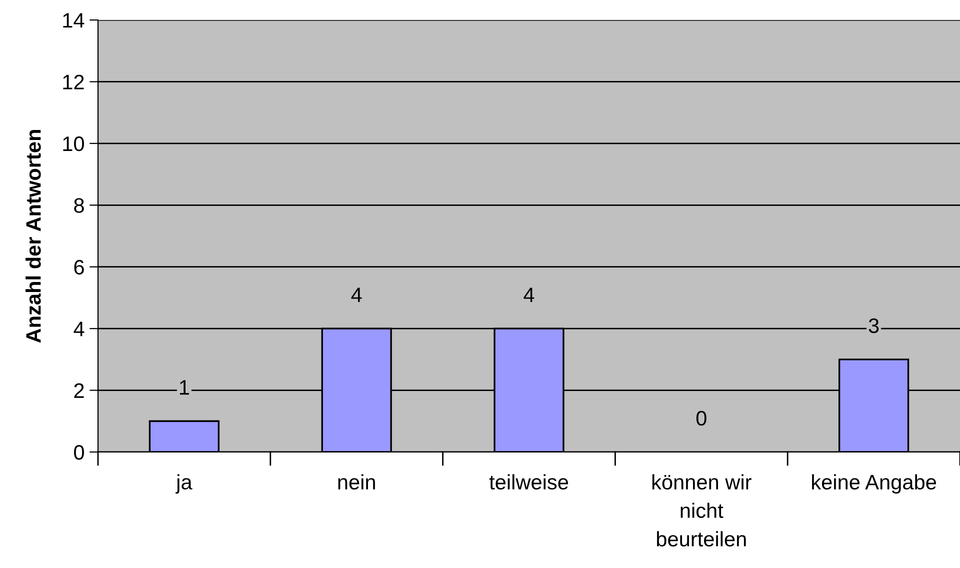 This screenshot has height=568, width=960. What do you see at coordinates (701, 418) in the screenshot?
I see `data-label: 0` at bounding box center [701, 418].